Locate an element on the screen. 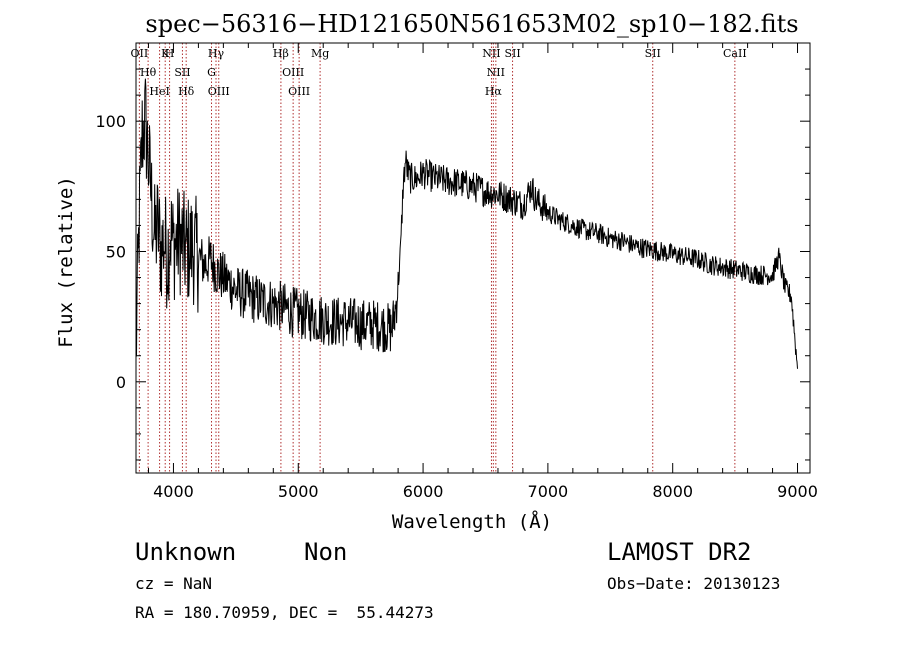  marker-label-18: SII is located at coordinates (653, 53).